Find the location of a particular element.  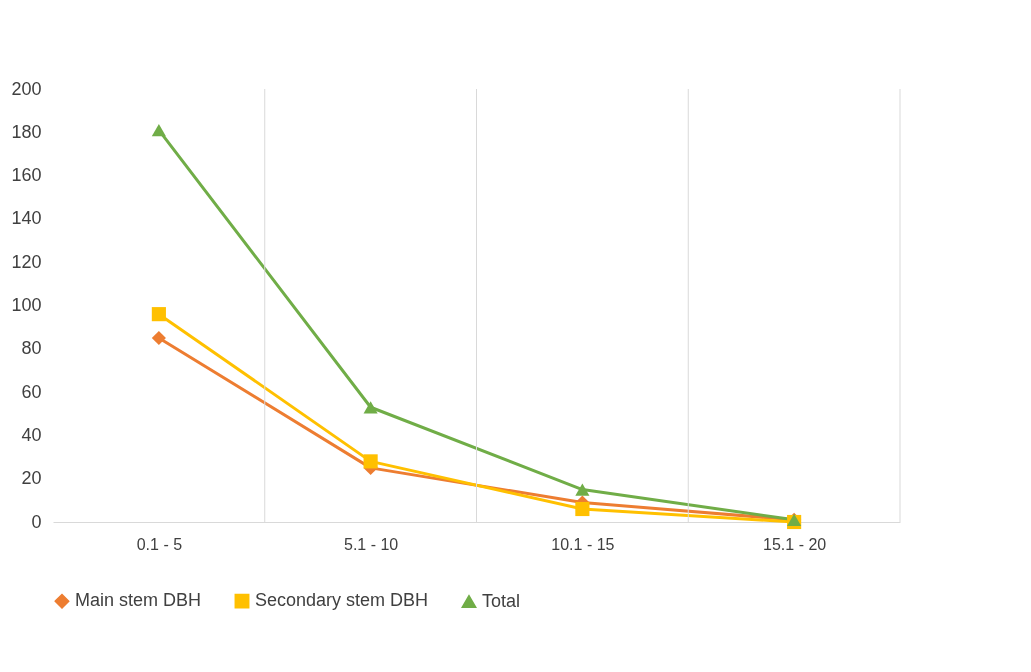

y-tick-label: 160 is located at coordinates (26, 175).